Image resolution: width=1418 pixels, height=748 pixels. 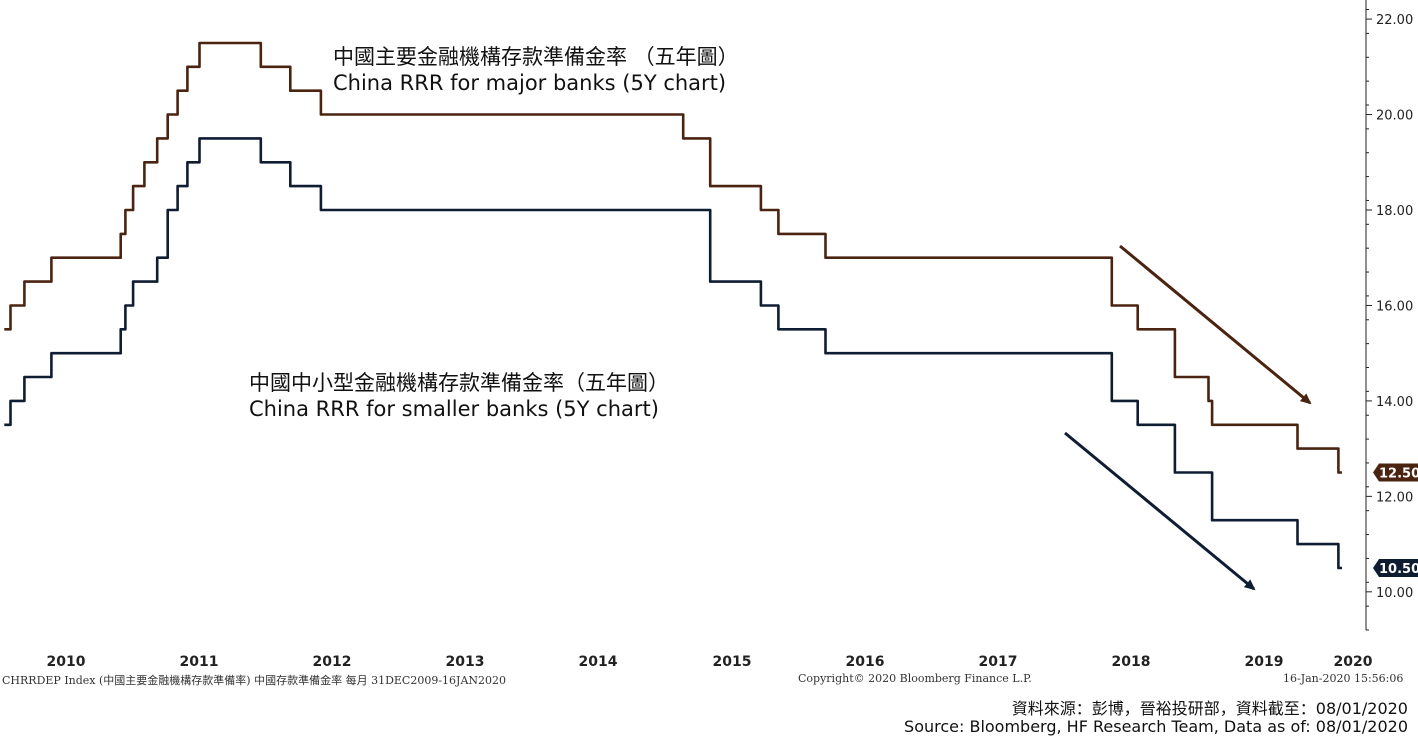 I want to click on down-trend-arrow-major, so click(x=1215, y=324).